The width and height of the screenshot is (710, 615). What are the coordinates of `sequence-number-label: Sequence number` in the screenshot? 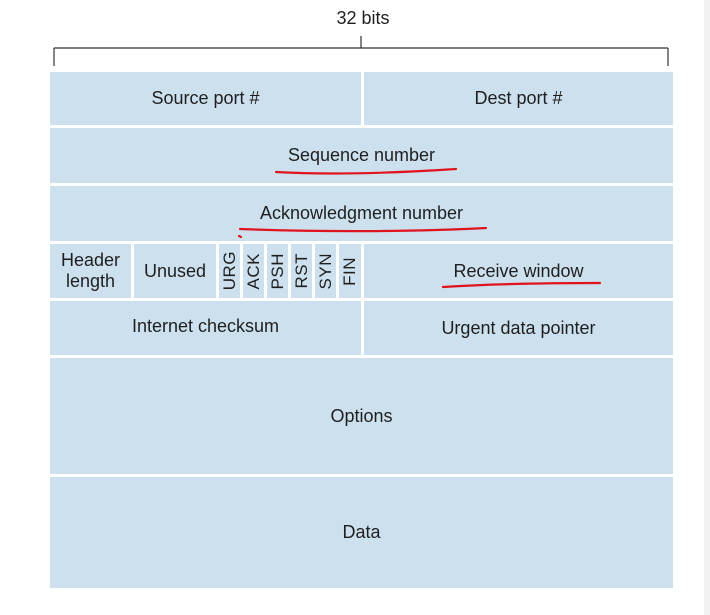 It's located at (361, 155).